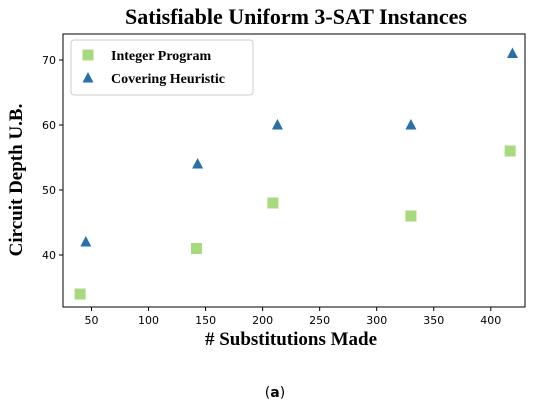 The width and height of the screenshot is (550, 410). What do you see at coordinates (168, 79) in the screenshot?
I see `legend-label: Covering Heuristic` at bounding box center [168, 79].